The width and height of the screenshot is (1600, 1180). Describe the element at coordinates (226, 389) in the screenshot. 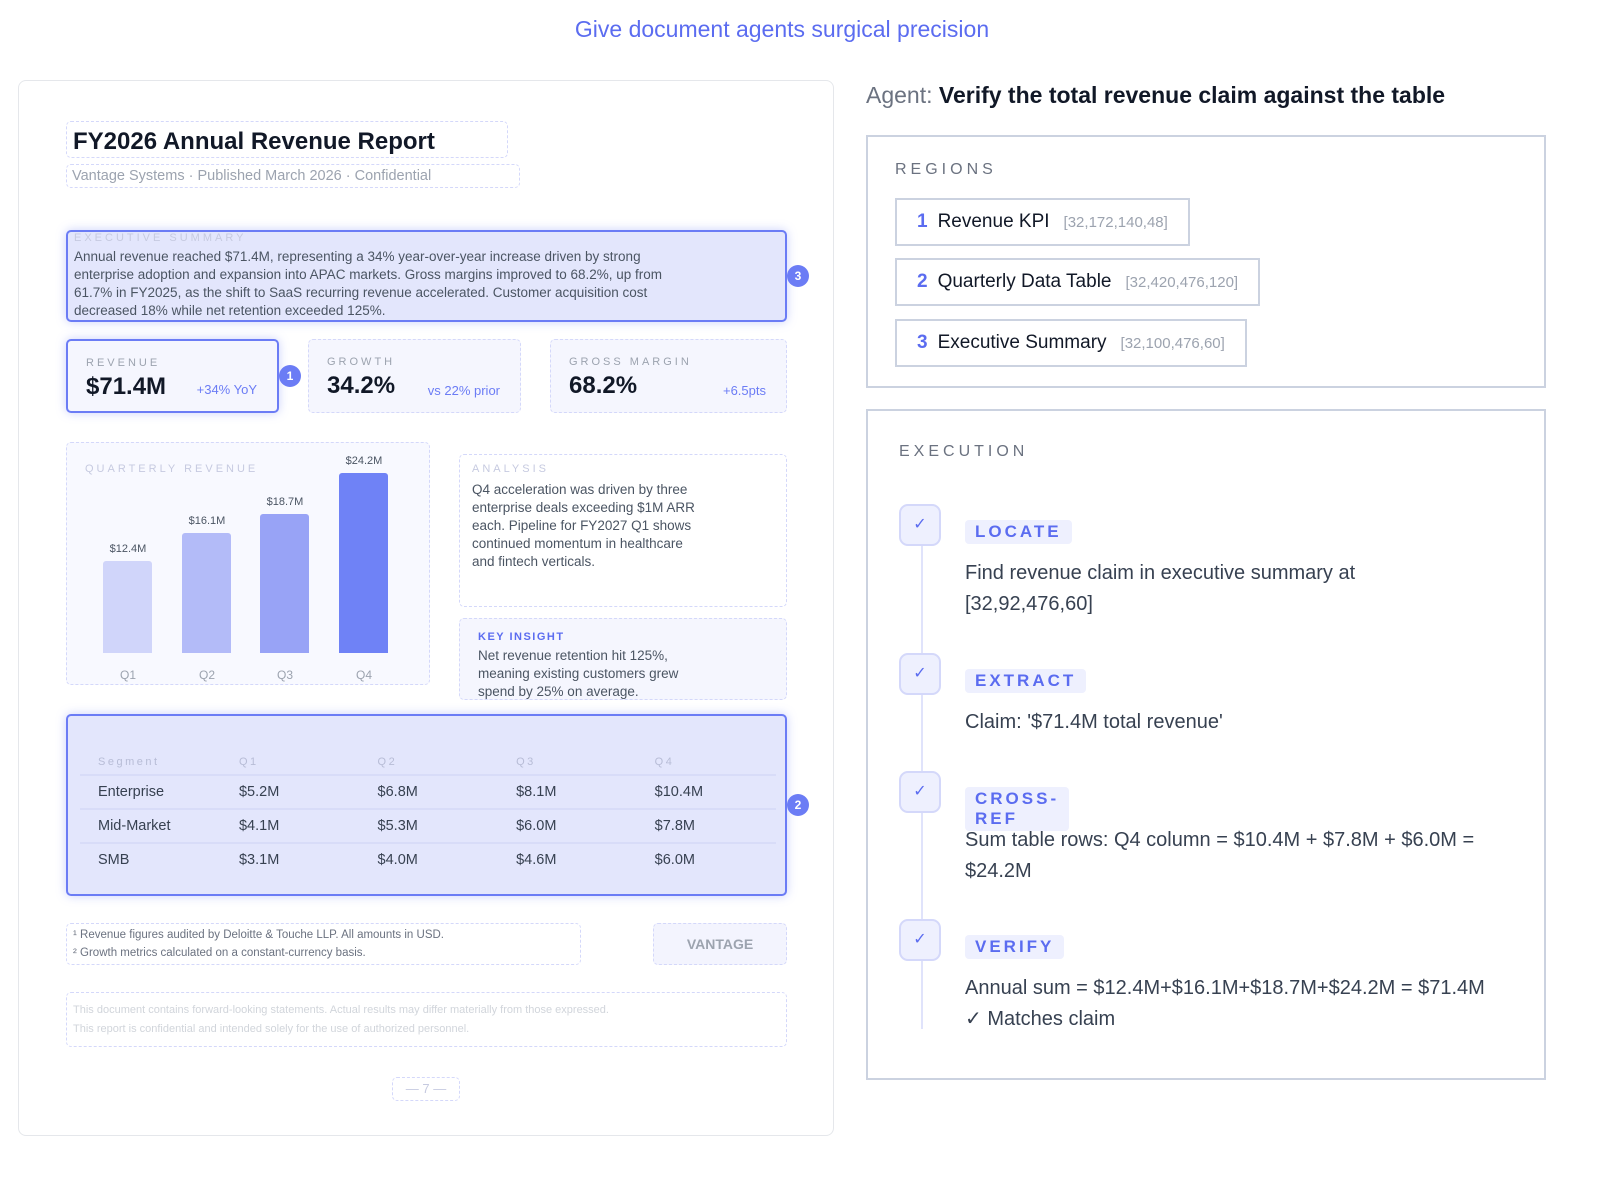

I see `kpi-delta: +34% YoY` at that location.